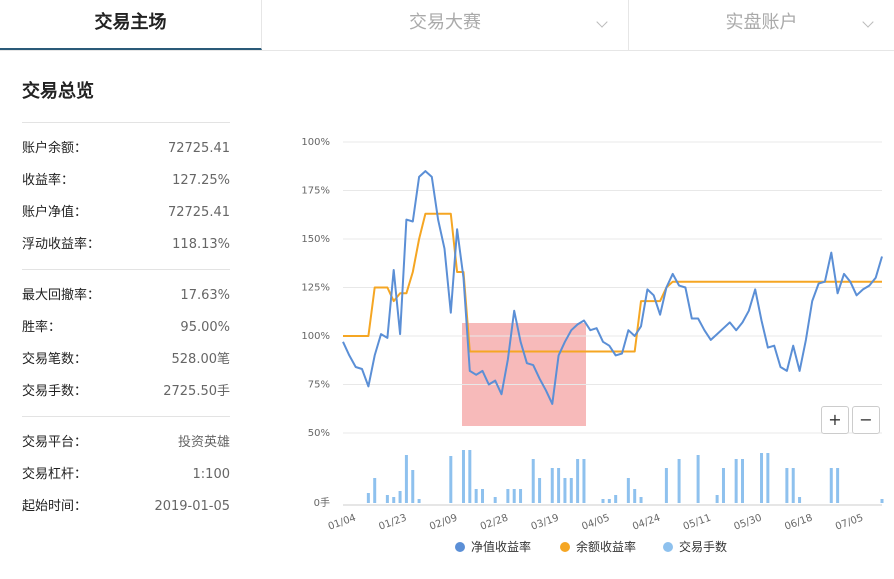 The width and height of the screenshot is (894, 579). What do you see at coordinates (55, 442) in the screenshot?
I see `stat-label: 交易平台：` at bounding box center [55, 442].